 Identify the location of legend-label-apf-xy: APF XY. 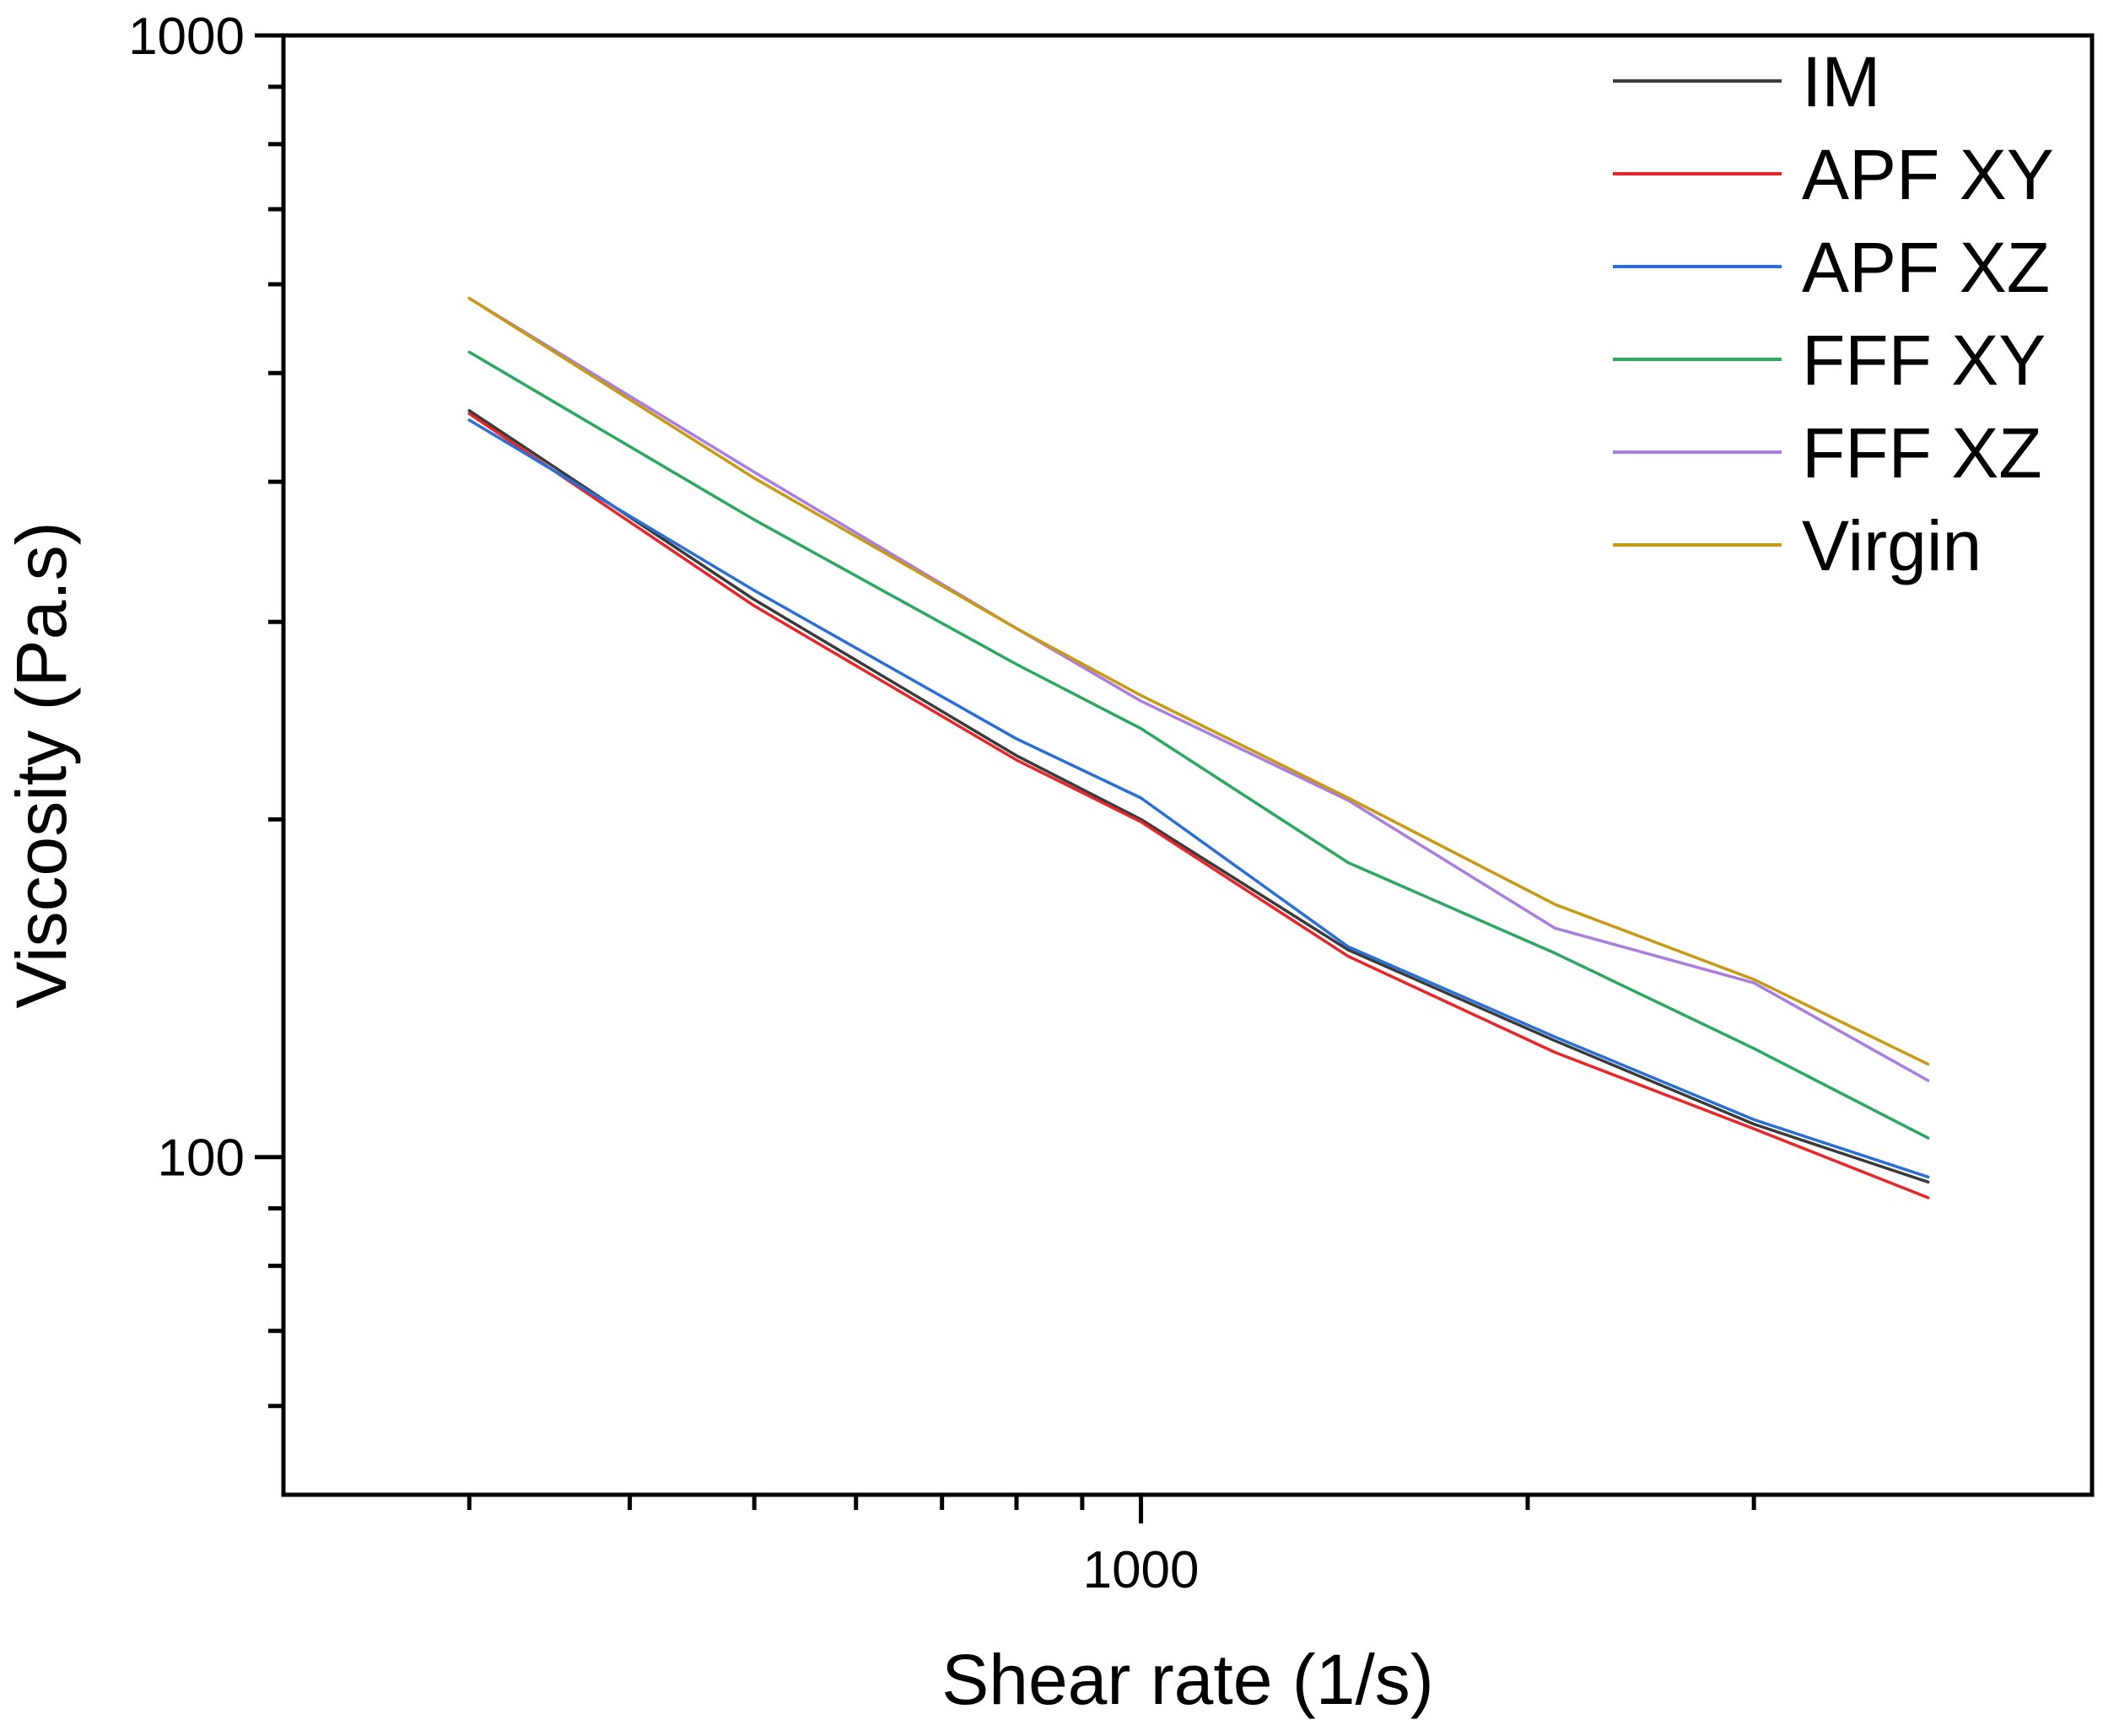
(1928, 175).